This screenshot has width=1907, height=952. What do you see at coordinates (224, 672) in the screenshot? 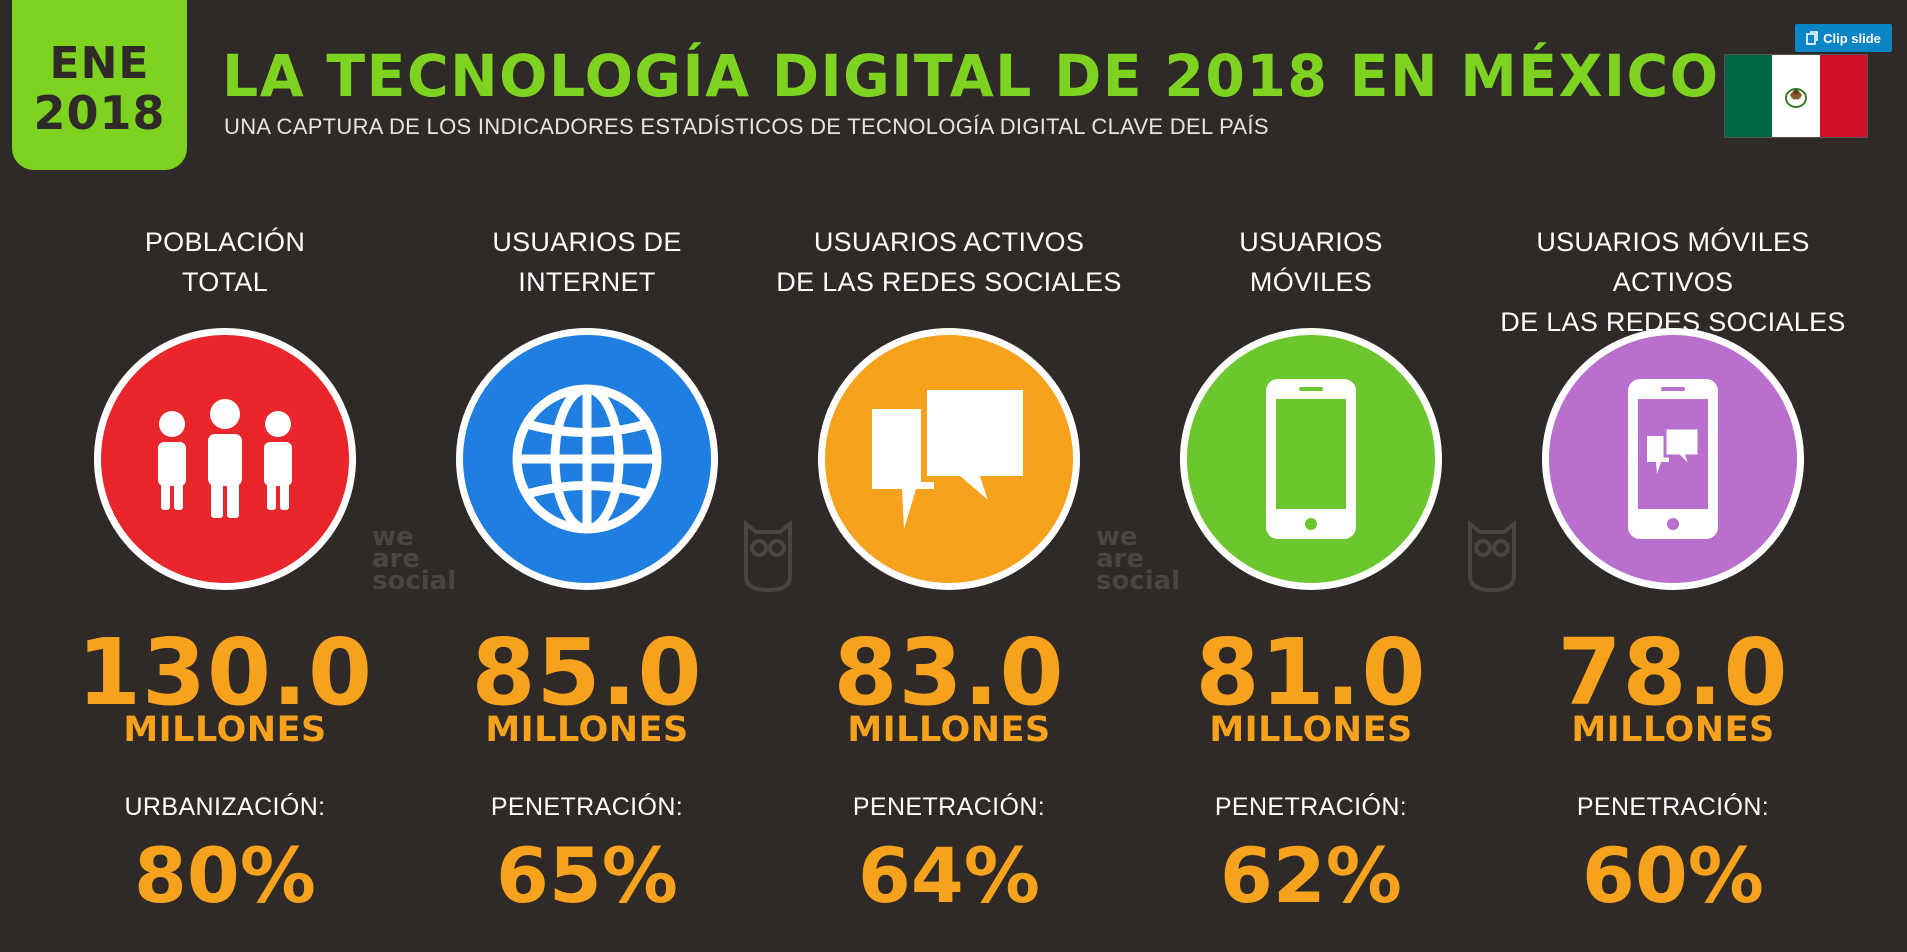
I see `stat-value: 130.0` at bounding box center [224, 672].